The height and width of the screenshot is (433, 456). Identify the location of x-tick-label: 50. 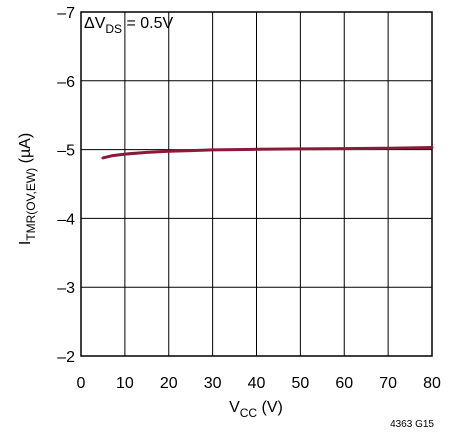
(300, 383).